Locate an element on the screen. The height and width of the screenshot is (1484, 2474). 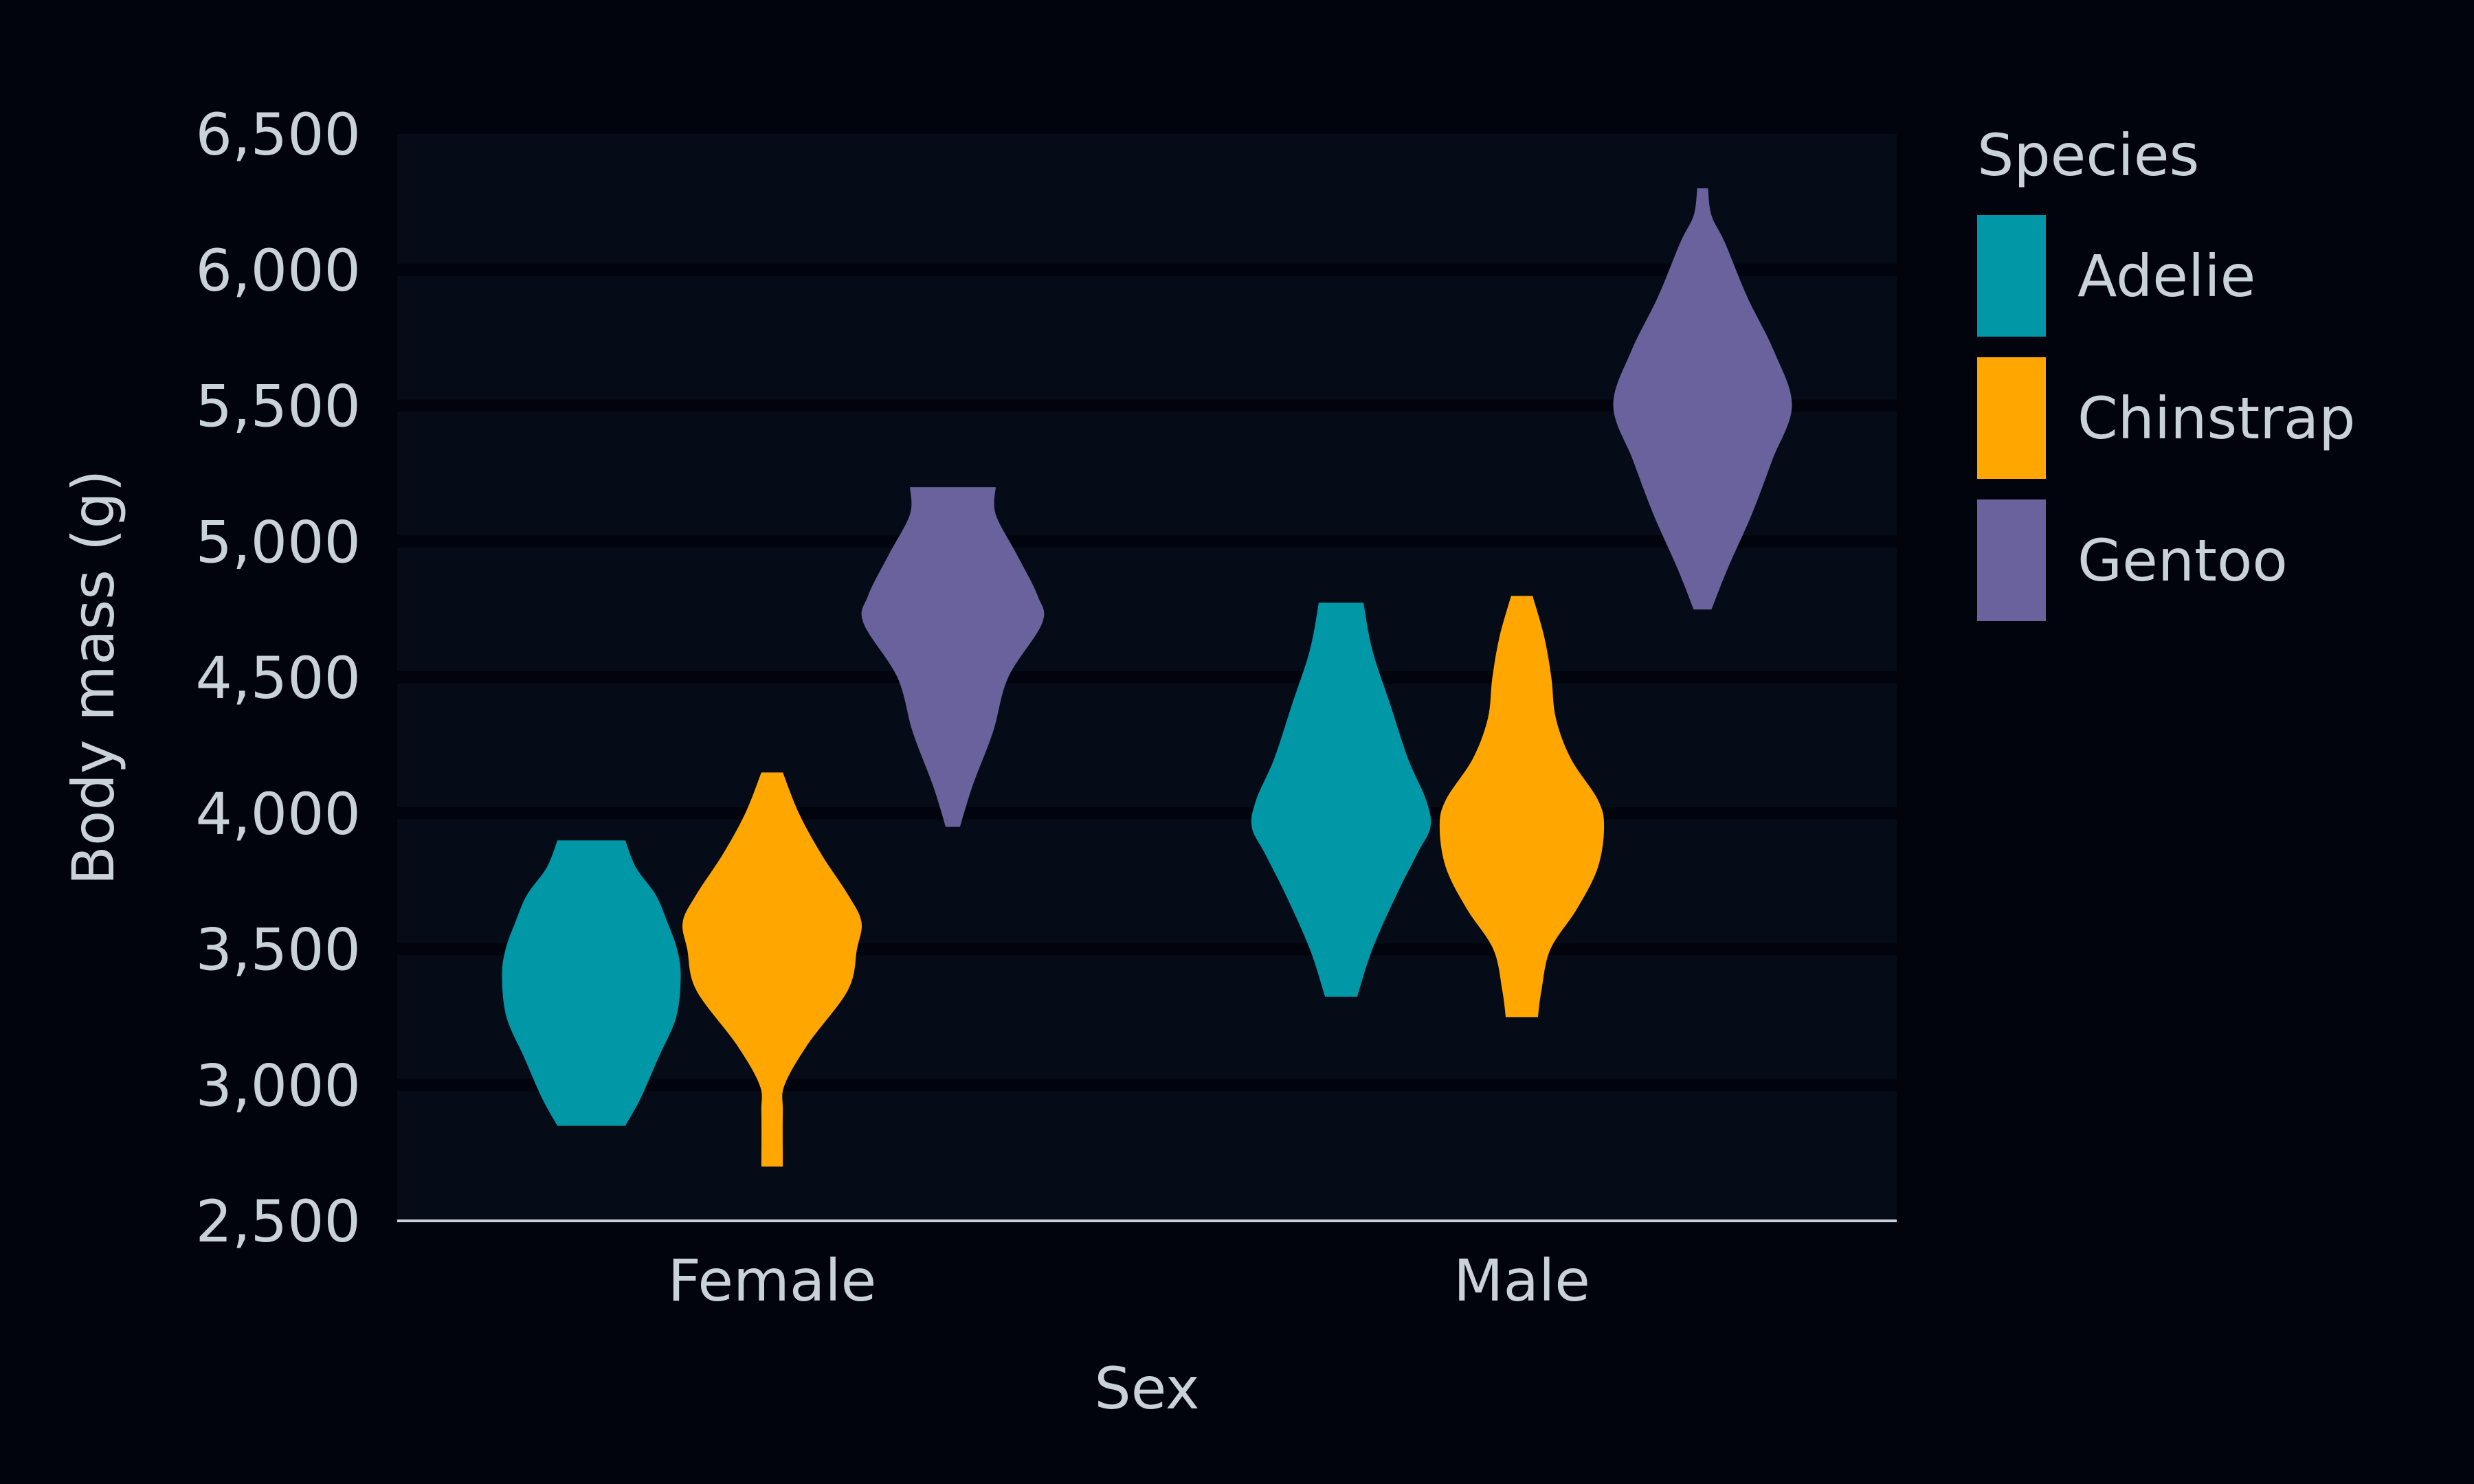
y-tick-label: 3,500 is located at coordinates (278, 950).